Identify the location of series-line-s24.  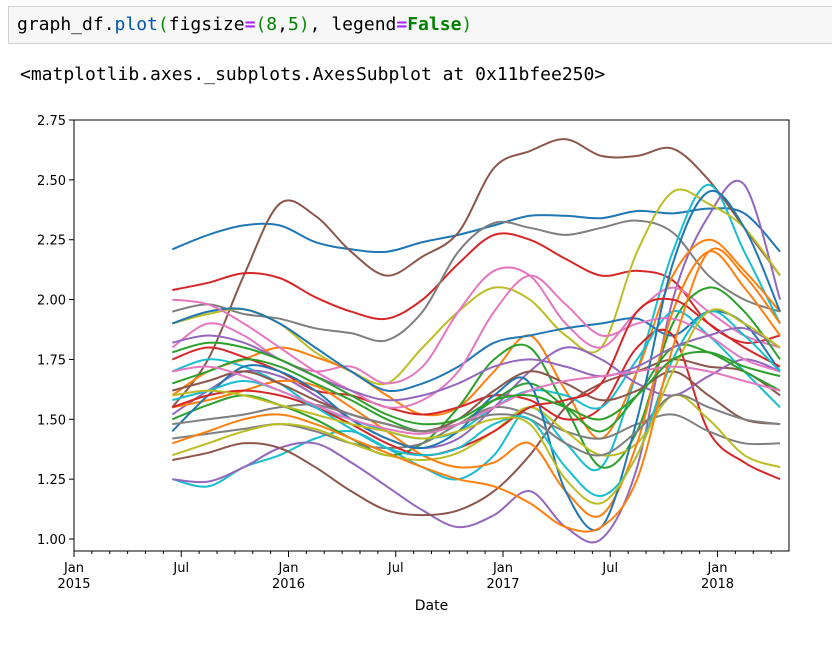
(476, 425).